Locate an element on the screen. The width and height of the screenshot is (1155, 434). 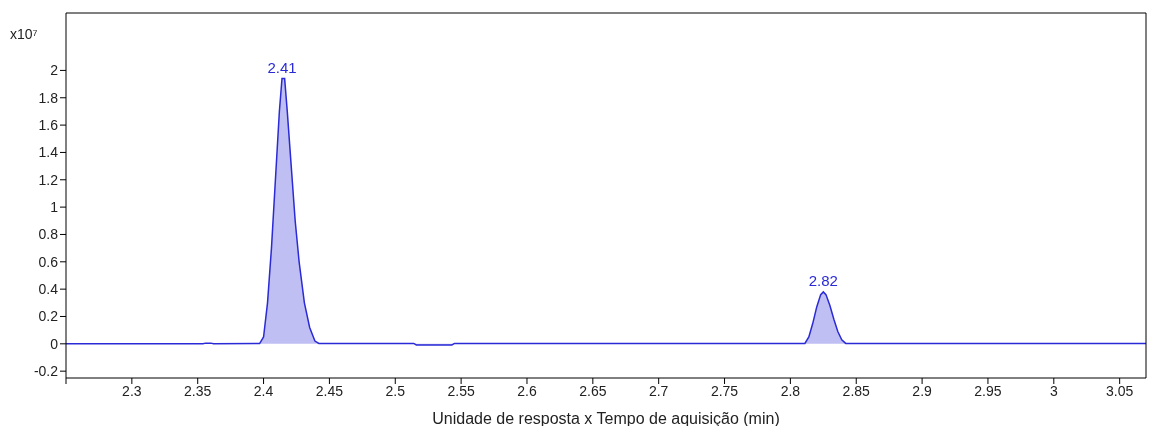
y-tick-label: 1.4 is located at coordinates (48, 152).